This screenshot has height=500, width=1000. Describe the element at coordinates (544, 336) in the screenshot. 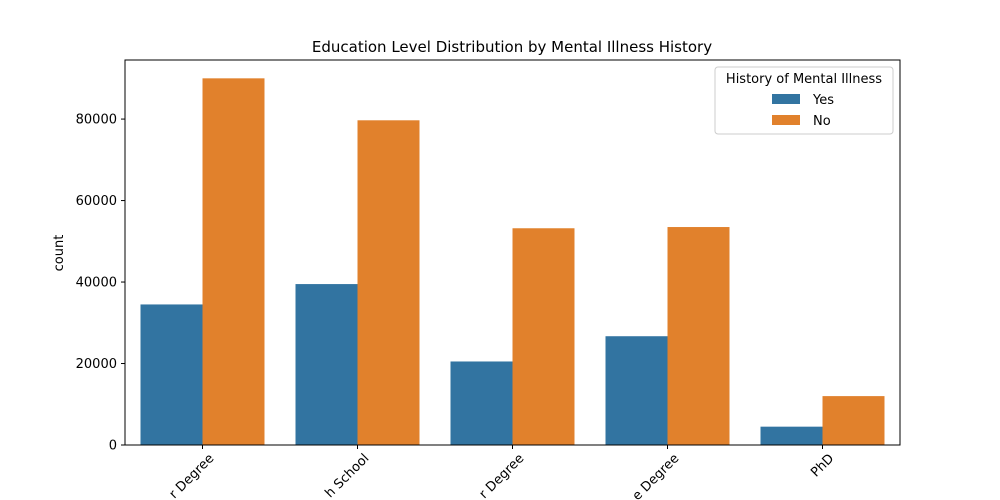

I see `bar-no-master-s-degree` at that location.